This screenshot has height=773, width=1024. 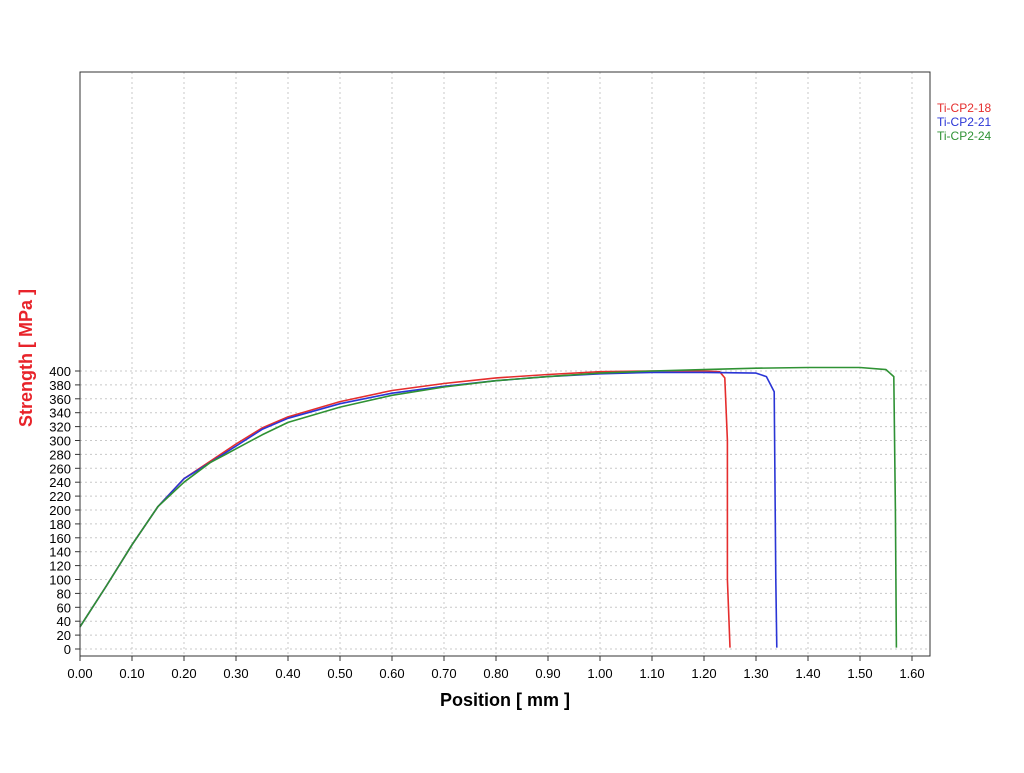 I want to click on y-tick-label: 100, so click(x=60, y=580).